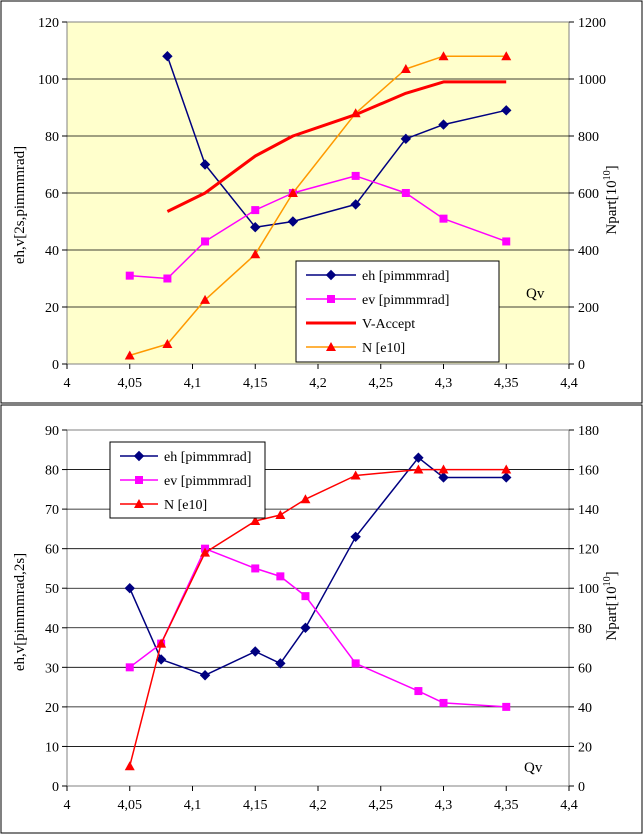 Image resolution: width=643 pixels, height=834 pixels. Describe the element at coordinates (55, 365) in the screenshot. I see `y-left-tick-label: 0` at that location.